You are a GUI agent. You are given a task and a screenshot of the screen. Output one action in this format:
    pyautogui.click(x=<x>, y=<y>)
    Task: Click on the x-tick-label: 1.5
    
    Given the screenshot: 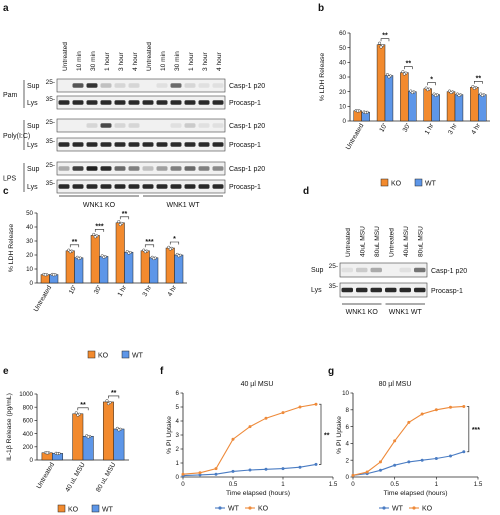 What is the action you would take?
    pyautogui.click(x=333, y=484)
    